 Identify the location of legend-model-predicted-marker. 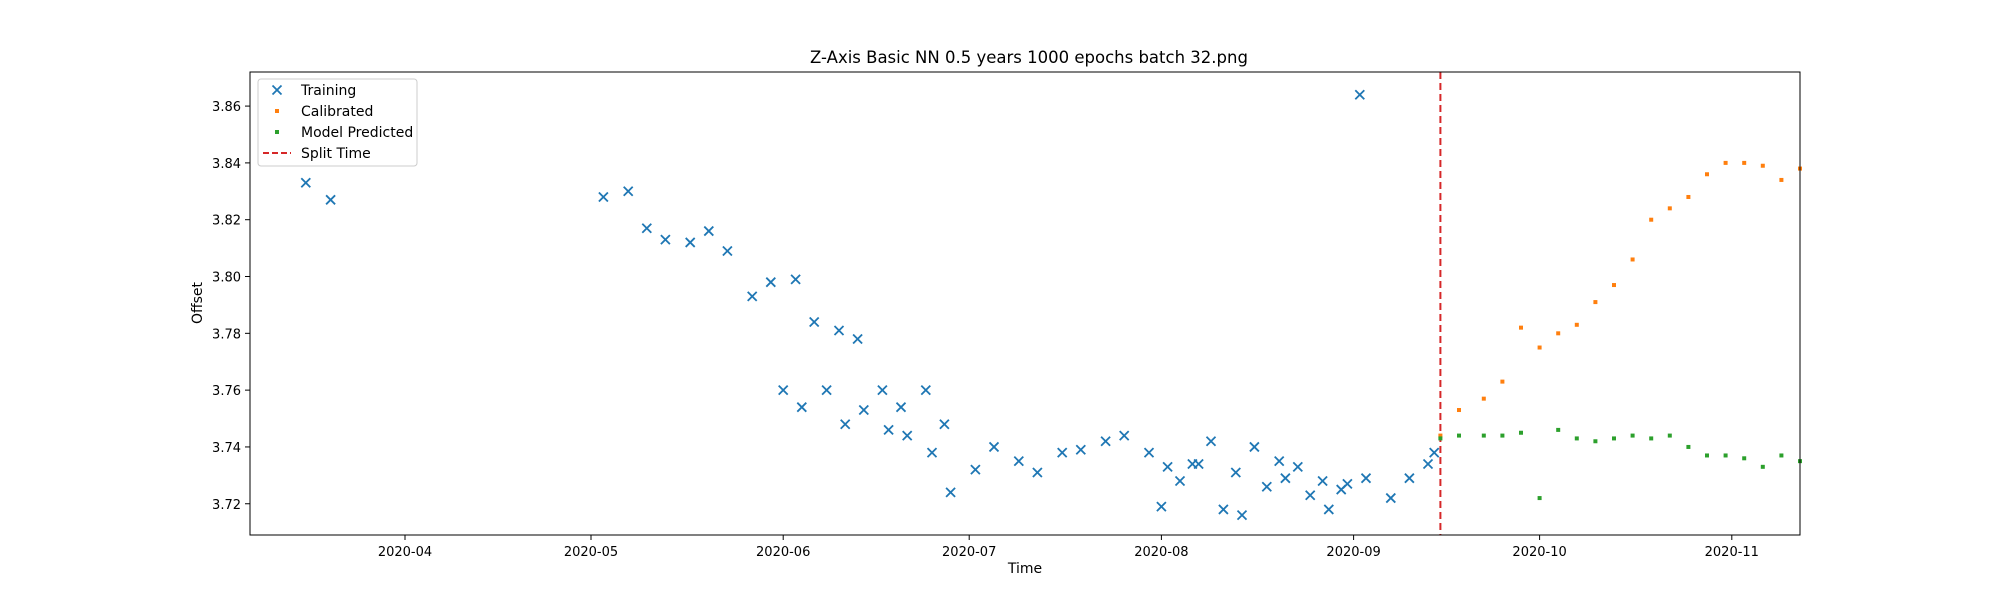
(277, 132).